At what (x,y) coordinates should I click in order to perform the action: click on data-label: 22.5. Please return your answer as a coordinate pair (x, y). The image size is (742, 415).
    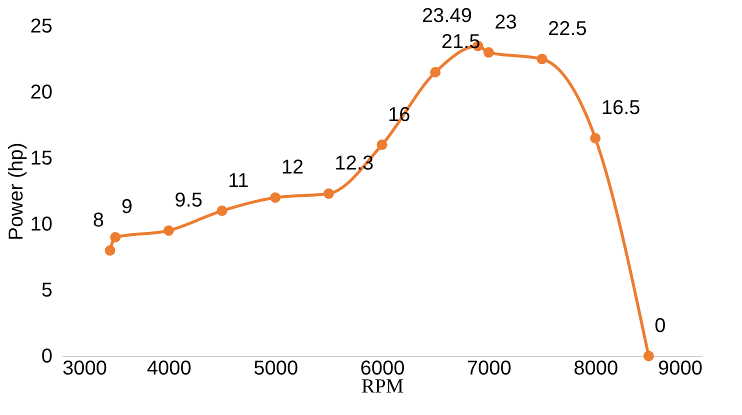
    Looking at the image, I should click on (567, 29).